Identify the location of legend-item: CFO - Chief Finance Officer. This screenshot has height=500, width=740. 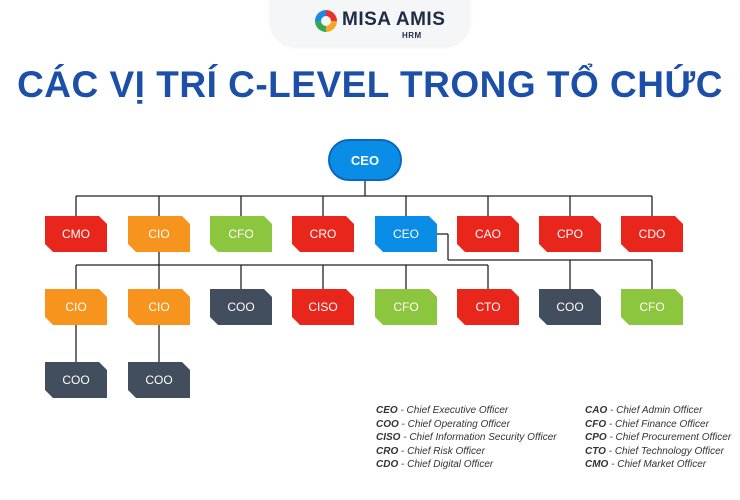
(658, 425).